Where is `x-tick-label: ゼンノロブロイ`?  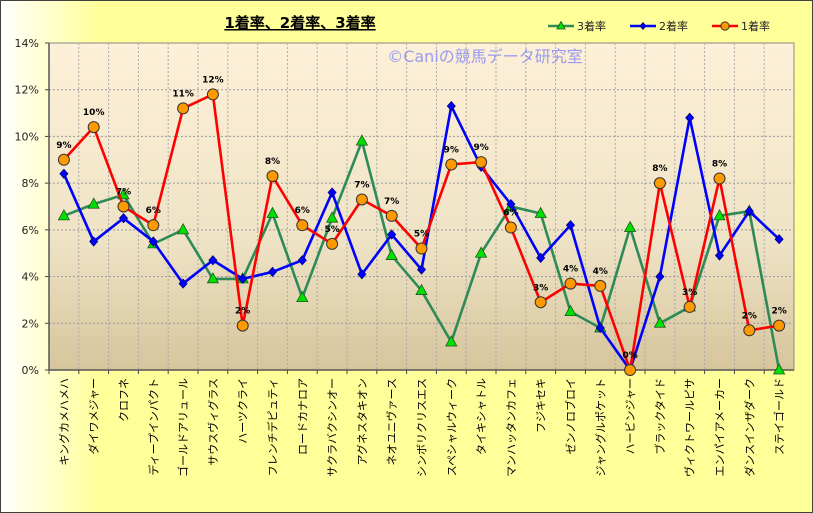 x-tick-label: ゼンノロブロイ is located at coordinates (571, 416).